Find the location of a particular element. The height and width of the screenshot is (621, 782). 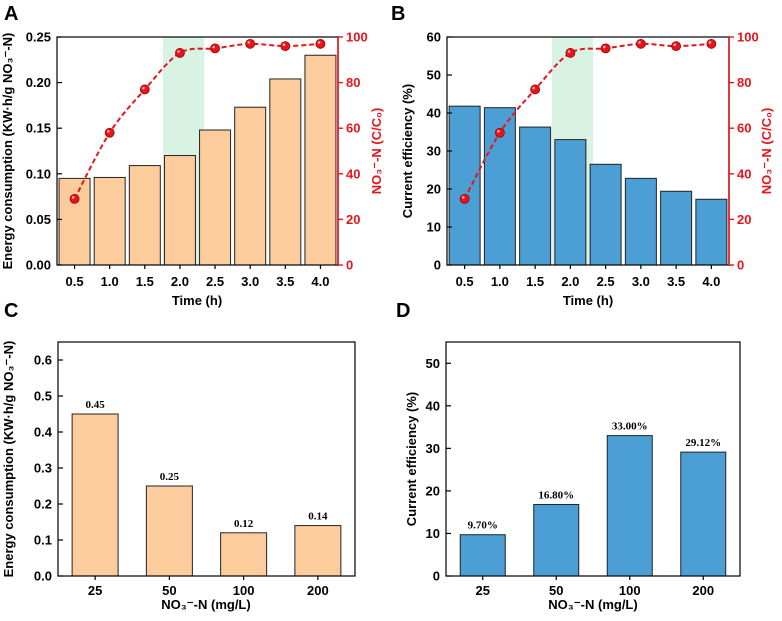

y2tick-label-b-3: 60 is located at coordinates (744, 128).